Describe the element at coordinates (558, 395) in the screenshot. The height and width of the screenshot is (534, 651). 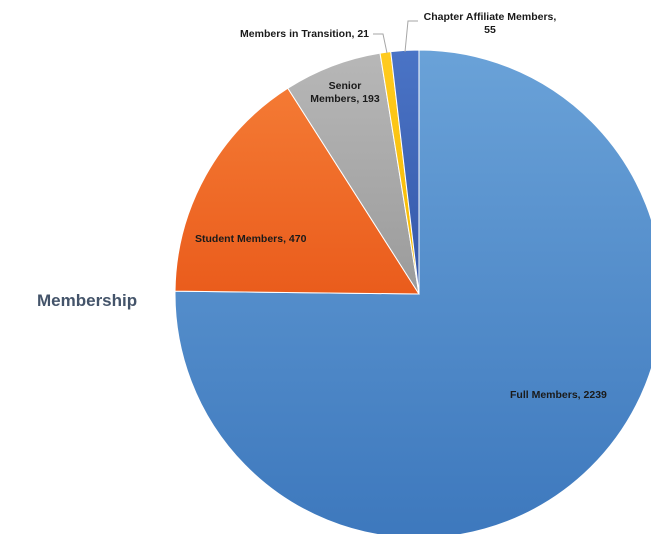
I see `label-full-members: Full Members, 2239` at that location.